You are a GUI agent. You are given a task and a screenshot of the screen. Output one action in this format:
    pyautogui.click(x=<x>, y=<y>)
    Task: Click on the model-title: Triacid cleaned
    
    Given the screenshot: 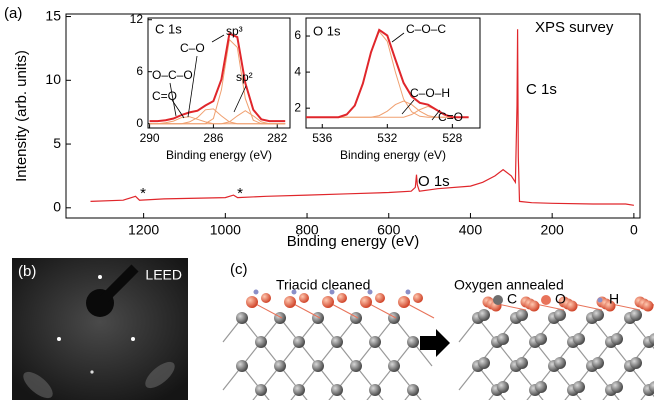 What is the action you would take?
    pyautogui.click(x=323, y=285)
    